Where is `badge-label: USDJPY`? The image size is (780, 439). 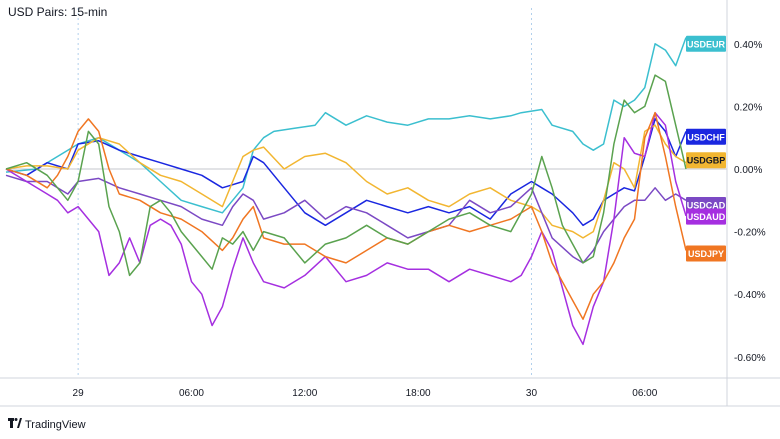
badge-label: USDJPY is located at coordinates (706, 254).